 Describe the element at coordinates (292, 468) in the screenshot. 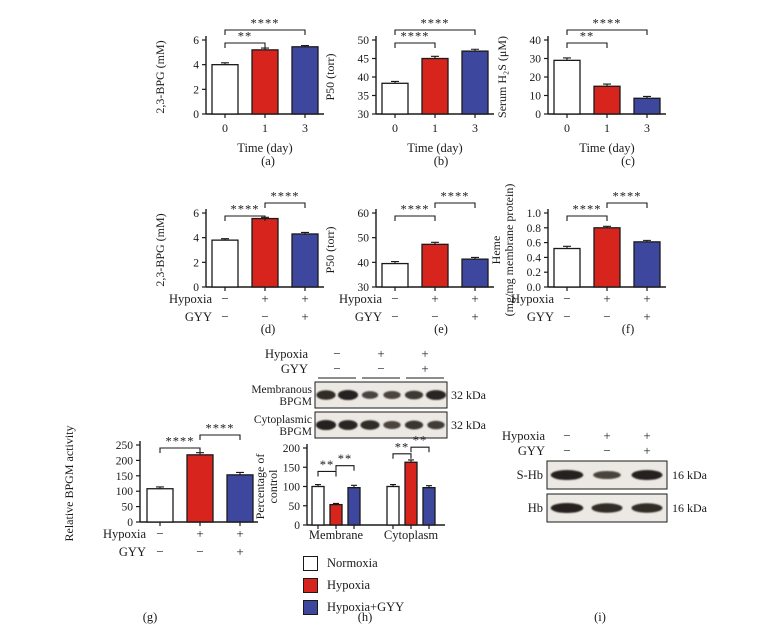

I see `y-tick-label: 150` at that location.